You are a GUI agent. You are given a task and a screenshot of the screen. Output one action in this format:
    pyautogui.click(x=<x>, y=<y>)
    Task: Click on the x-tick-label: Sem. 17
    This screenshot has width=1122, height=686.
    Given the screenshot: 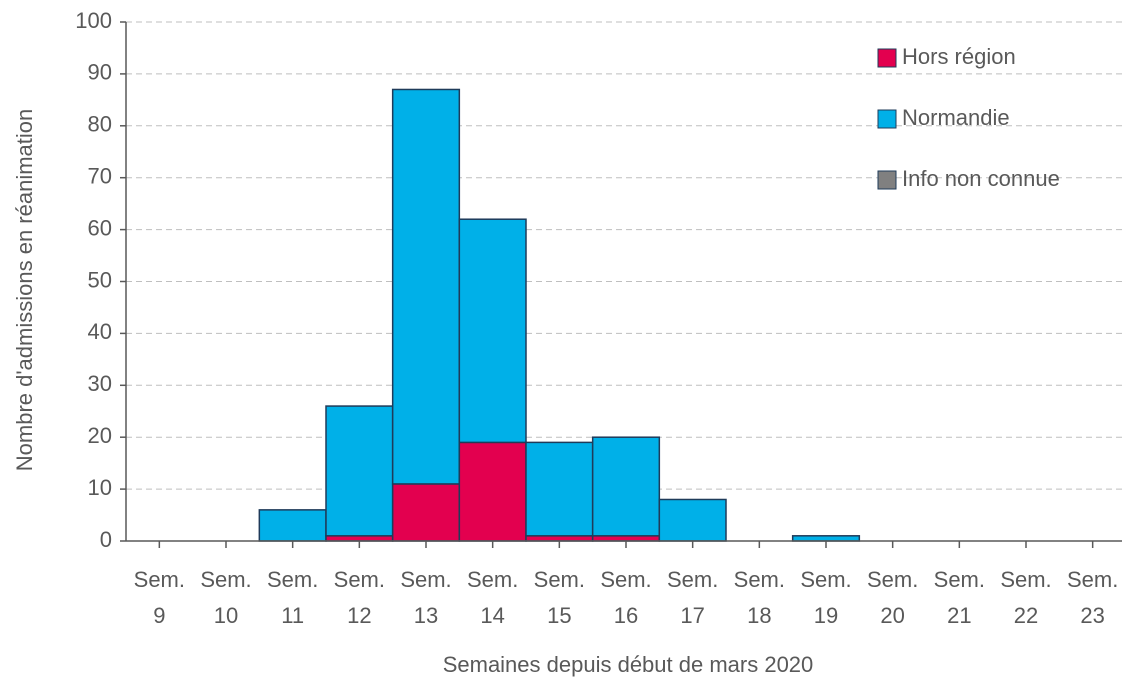 What is the action you would take?
    pyautogui.click(x=692, y=597)
    